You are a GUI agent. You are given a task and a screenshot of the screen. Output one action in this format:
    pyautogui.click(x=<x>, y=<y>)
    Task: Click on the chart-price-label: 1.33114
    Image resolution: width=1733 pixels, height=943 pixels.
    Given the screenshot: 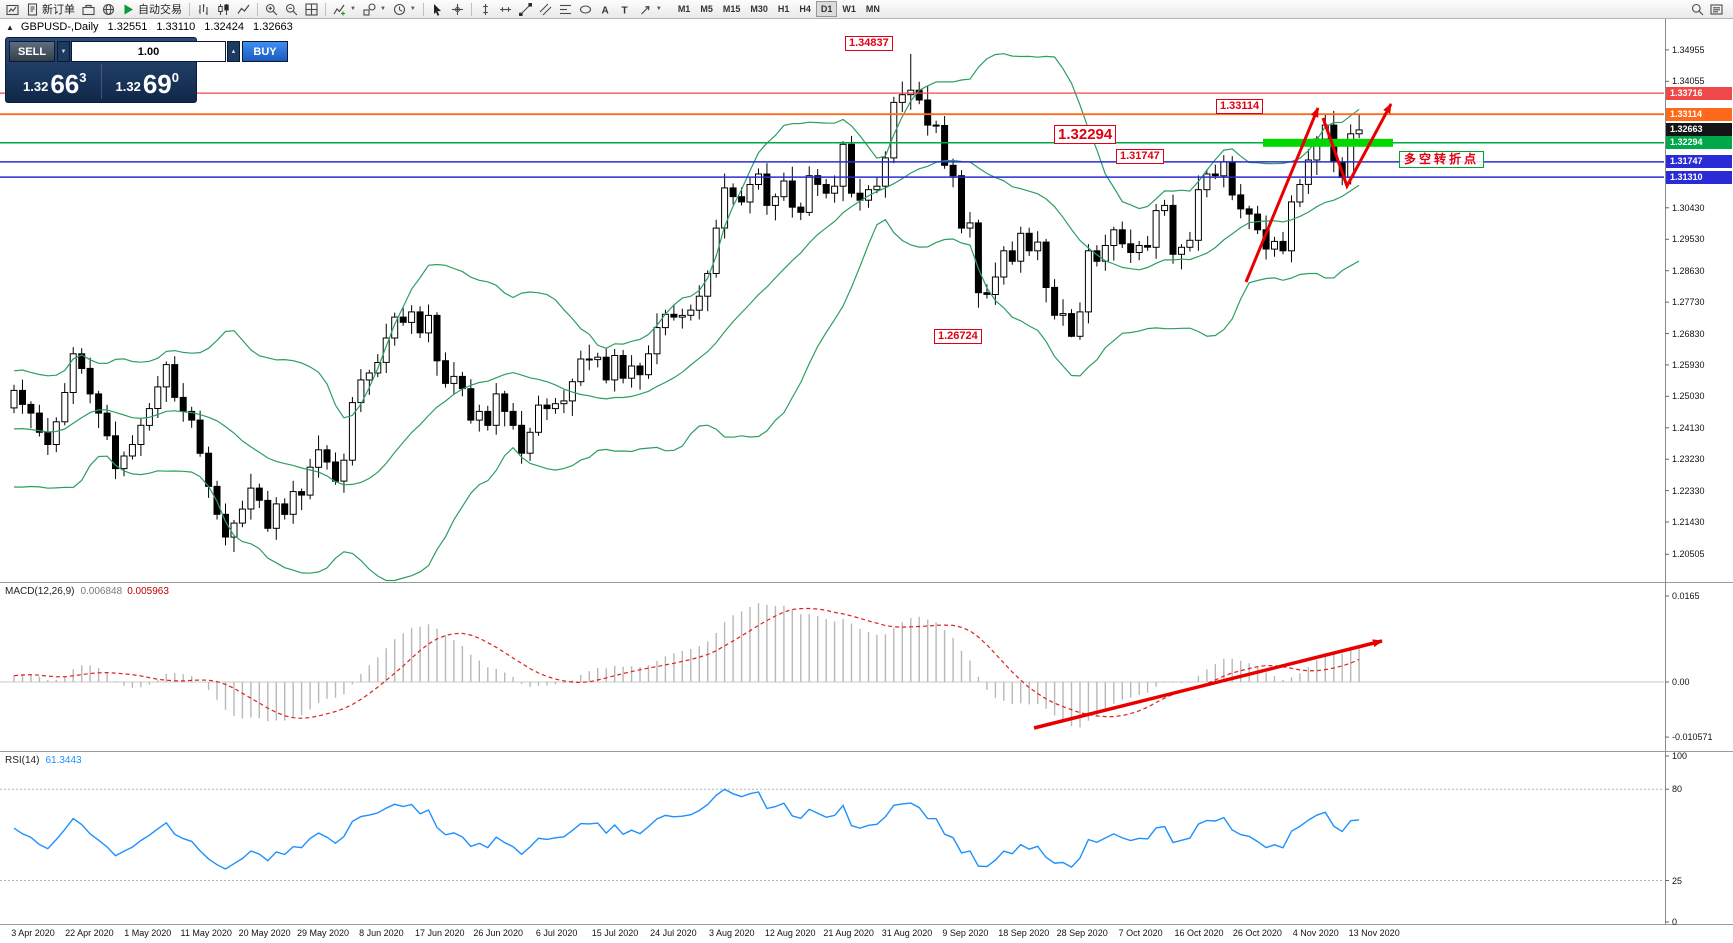 What is the action you would take?
    pyautogui.click(x=1240, y=106)
    